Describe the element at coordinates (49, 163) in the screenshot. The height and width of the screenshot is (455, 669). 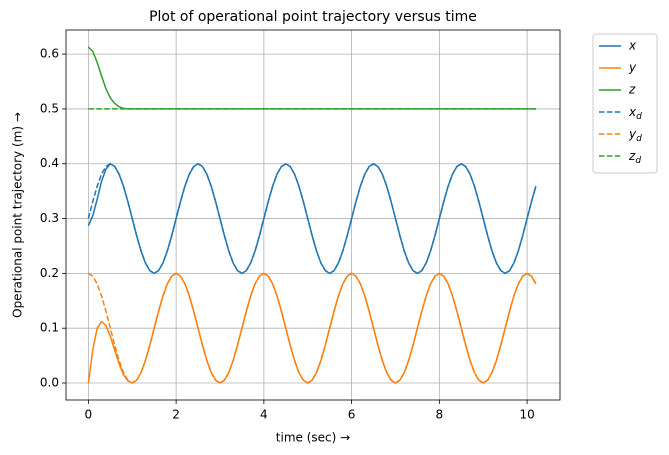
I see `y-tick-label: 0.4` at that location.